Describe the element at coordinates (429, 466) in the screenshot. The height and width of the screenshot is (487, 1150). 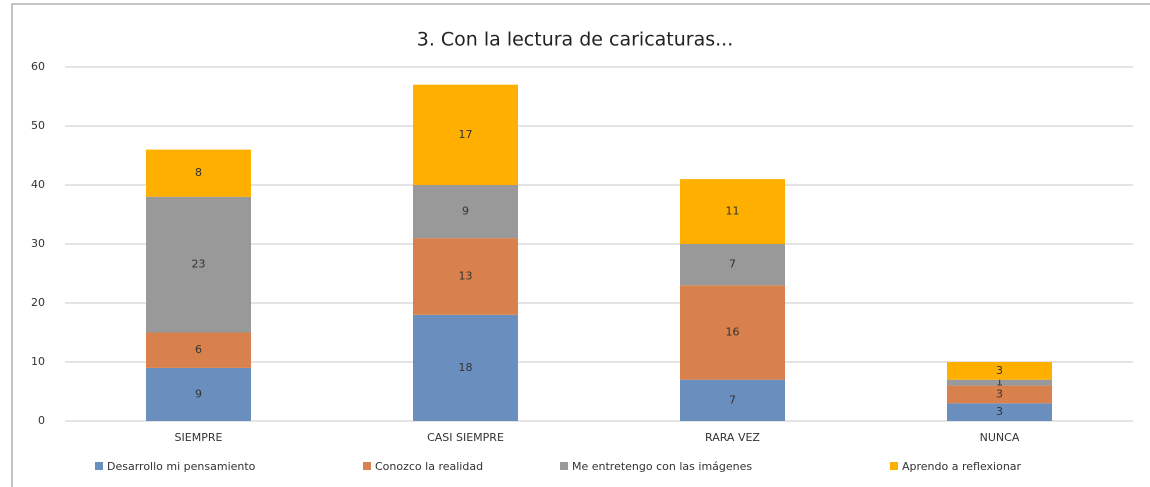
I see `legend-label: Conozco la realidad` at that location.